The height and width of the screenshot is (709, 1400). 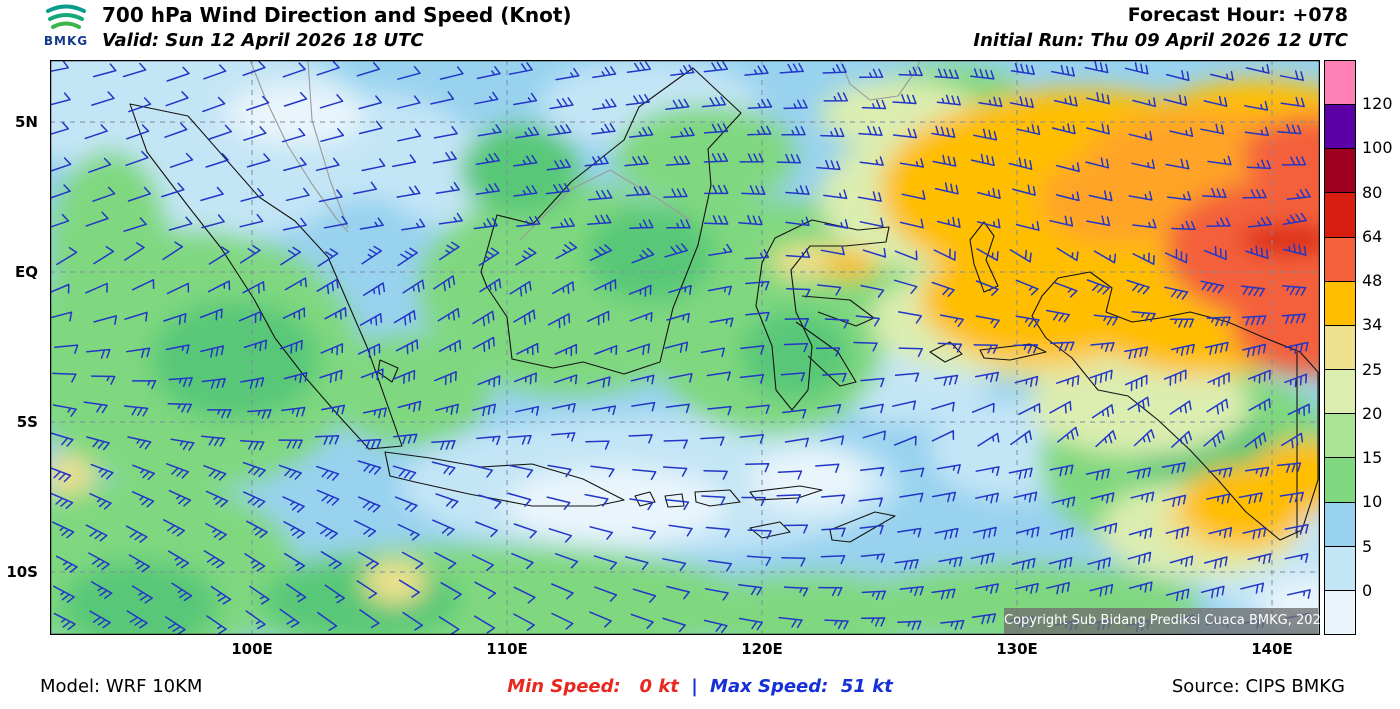 What do you see at coordinates (1372, 413) in the screenshot?
I see `legend-label: 20` at bounding box center [1372, 413].